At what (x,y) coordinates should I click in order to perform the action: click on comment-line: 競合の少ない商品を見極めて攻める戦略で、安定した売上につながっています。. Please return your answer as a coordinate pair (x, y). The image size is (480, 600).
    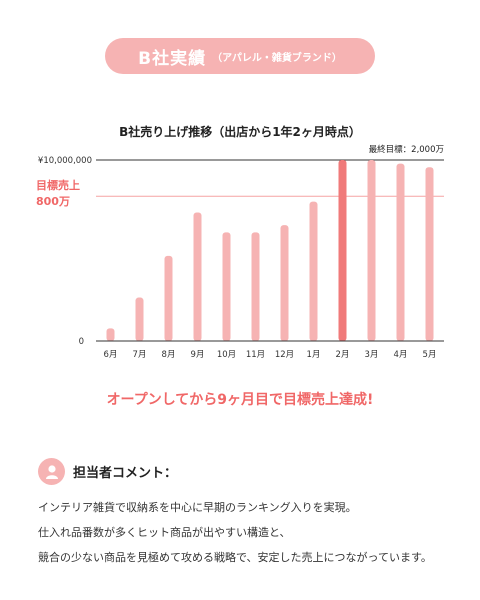
    Looking at the image, I should click on (235, 557).